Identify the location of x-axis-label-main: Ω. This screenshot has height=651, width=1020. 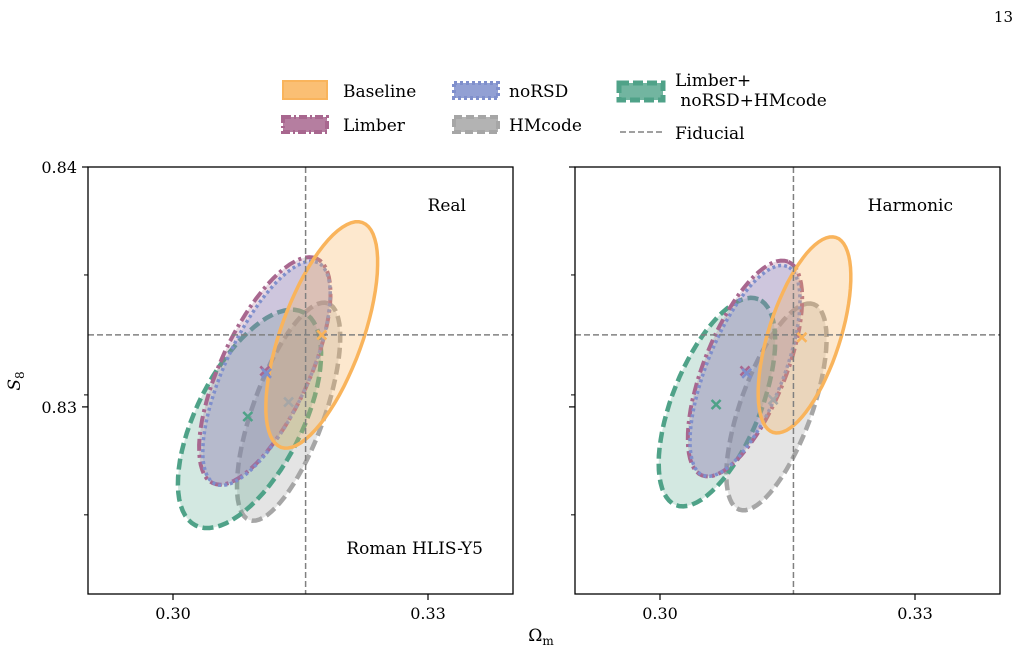
(535, 636).